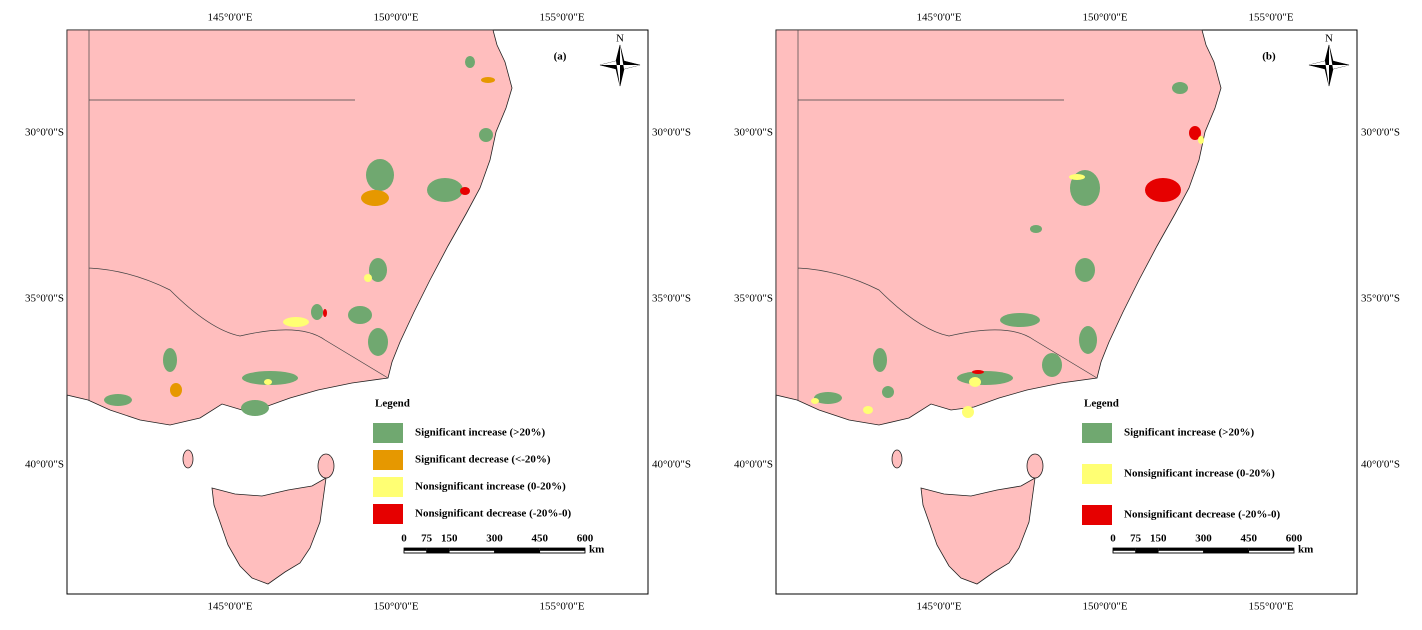  Describe the element at coordinates (1101, 404) in the screenshot. I see `legend-title: Legend` at that location.